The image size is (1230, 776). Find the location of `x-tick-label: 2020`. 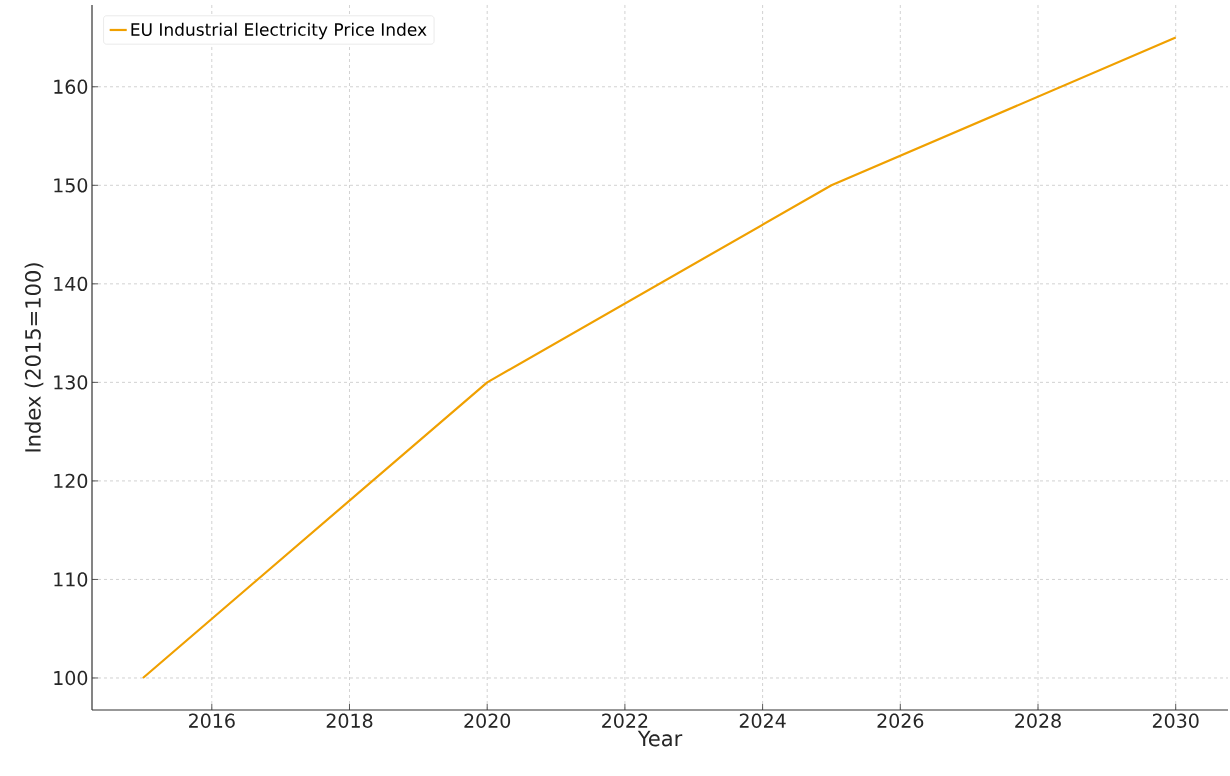

x-tick-label: 2020 is located at coordinates (487, 720).